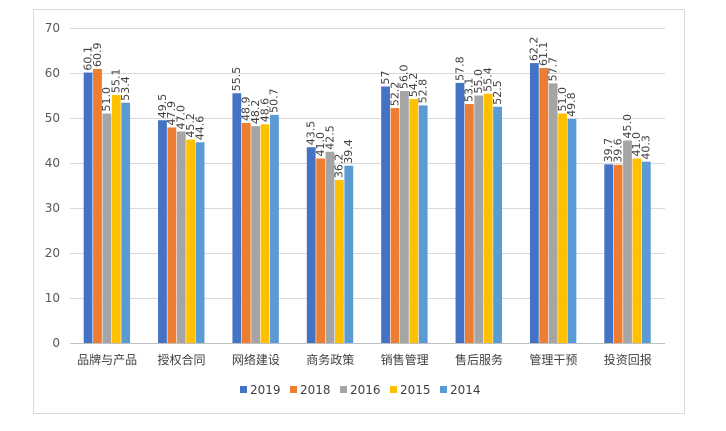  I want to click on data-label: 55.0, so click(478, 81).